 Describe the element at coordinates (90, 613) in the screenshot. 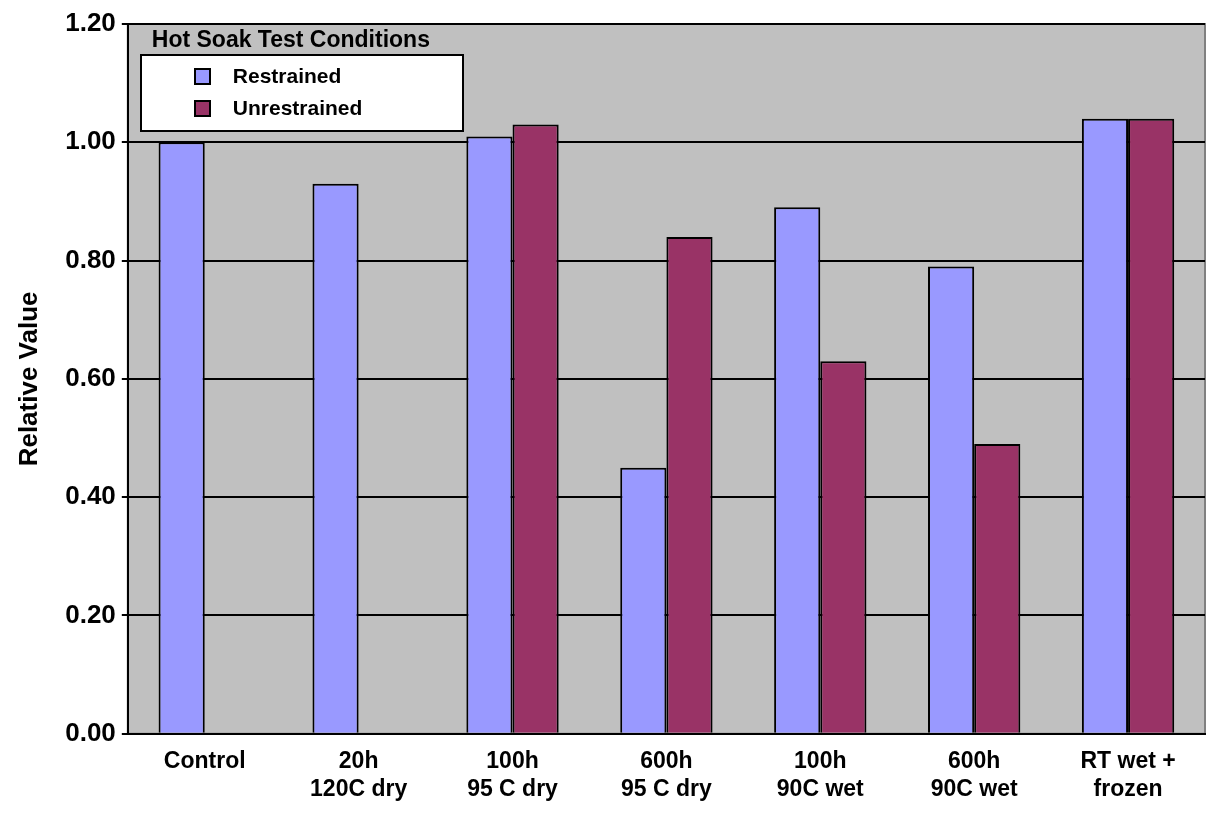

I see `y-tick-label: 0.20` at that location.